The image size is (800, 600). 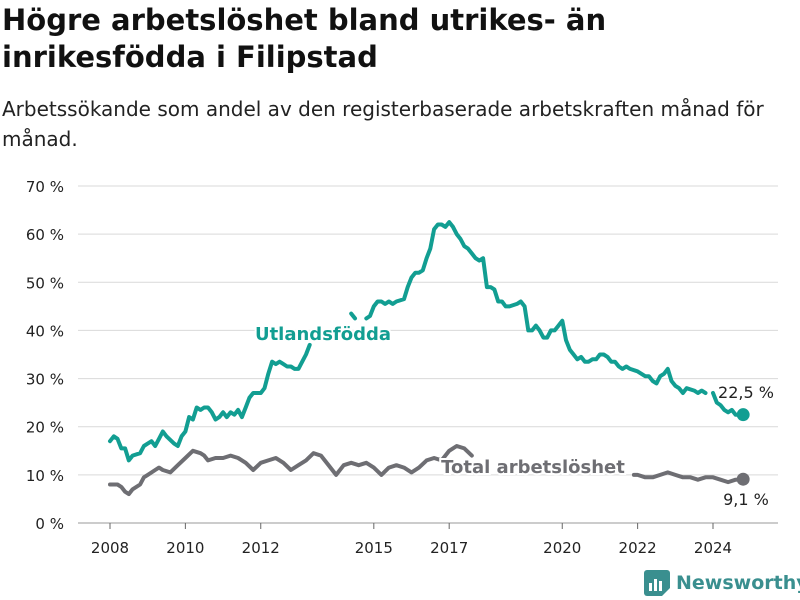 What do you see at coordinates (411, 540) in the screenshot?
I see `x-axis-ticks: 2008 2010 2012 2015 2017 2020 2022 2024` at bounding box center [411, 540].